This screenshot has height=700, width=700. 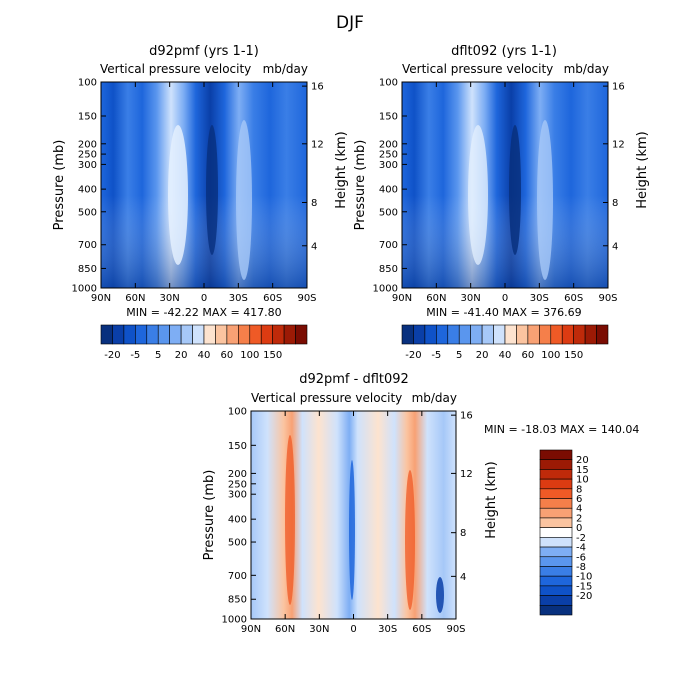 What do you see at coordinates (505, 355) in the screenshot?
I see `colorbar-label: 40` at bounding box center [505, 355].